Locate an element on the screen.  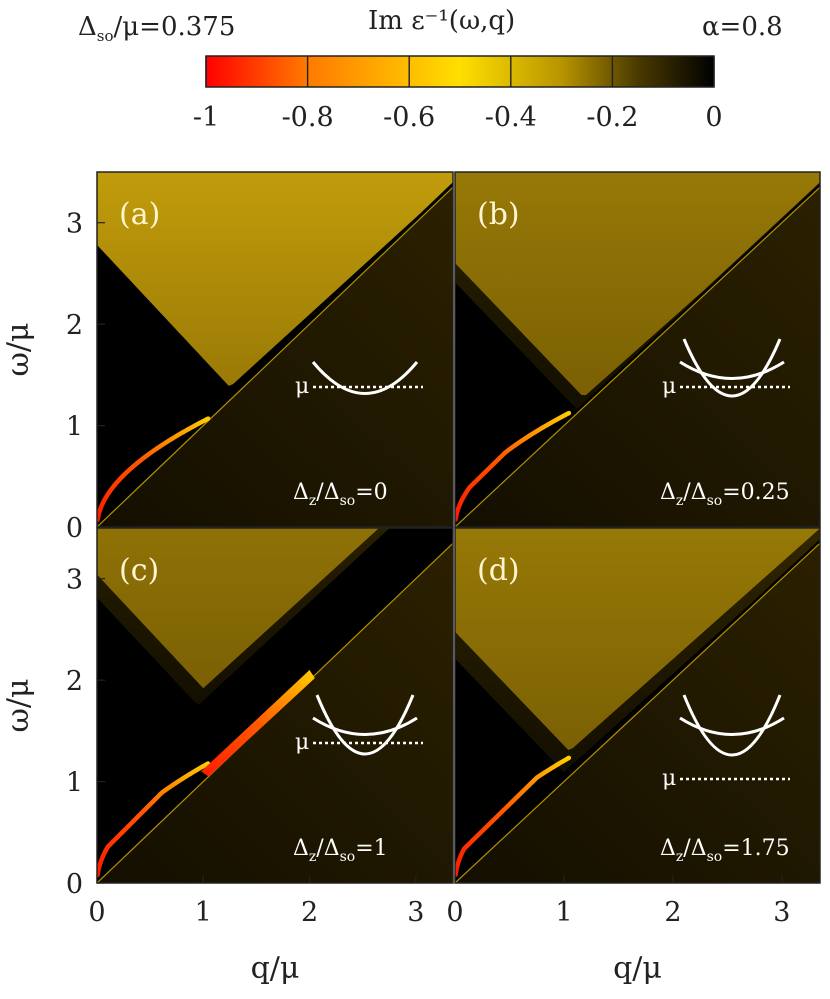
zeeman-ratio-label: Δz/Δso=1 is located at coordinates (340, 850).